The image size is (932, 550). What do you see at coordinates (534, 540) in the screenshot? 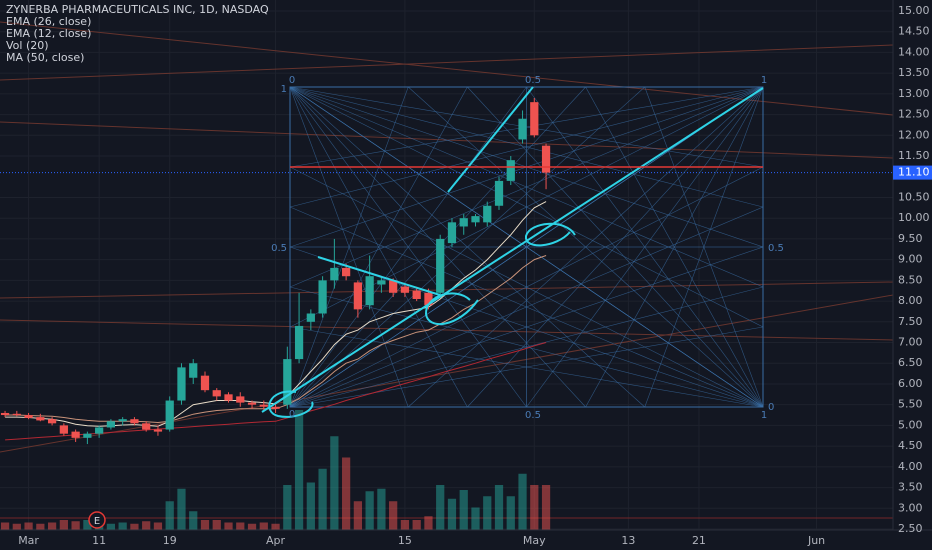
I see `x-tick-label: May` at bounding box center [534, 540].